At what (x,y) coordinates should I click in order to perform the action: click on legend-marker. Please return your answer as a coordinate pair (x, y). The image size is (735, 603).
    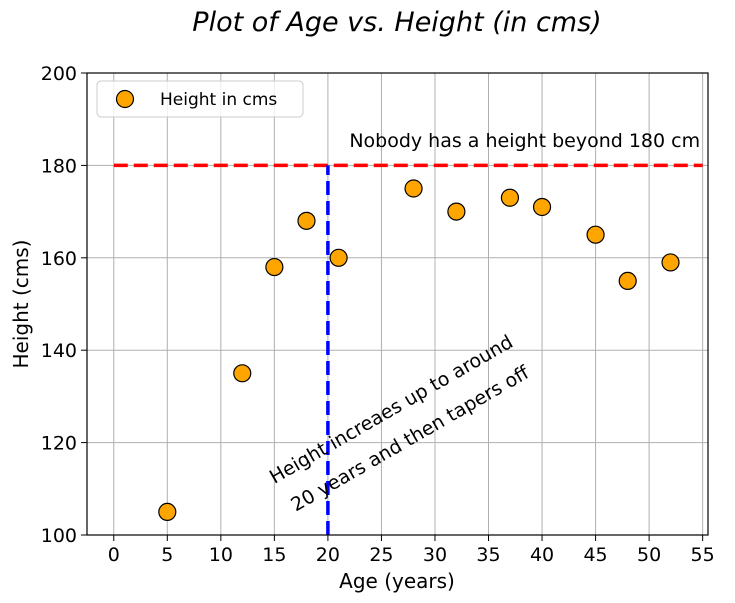
    Looking at the image, I should click on (125, 99).